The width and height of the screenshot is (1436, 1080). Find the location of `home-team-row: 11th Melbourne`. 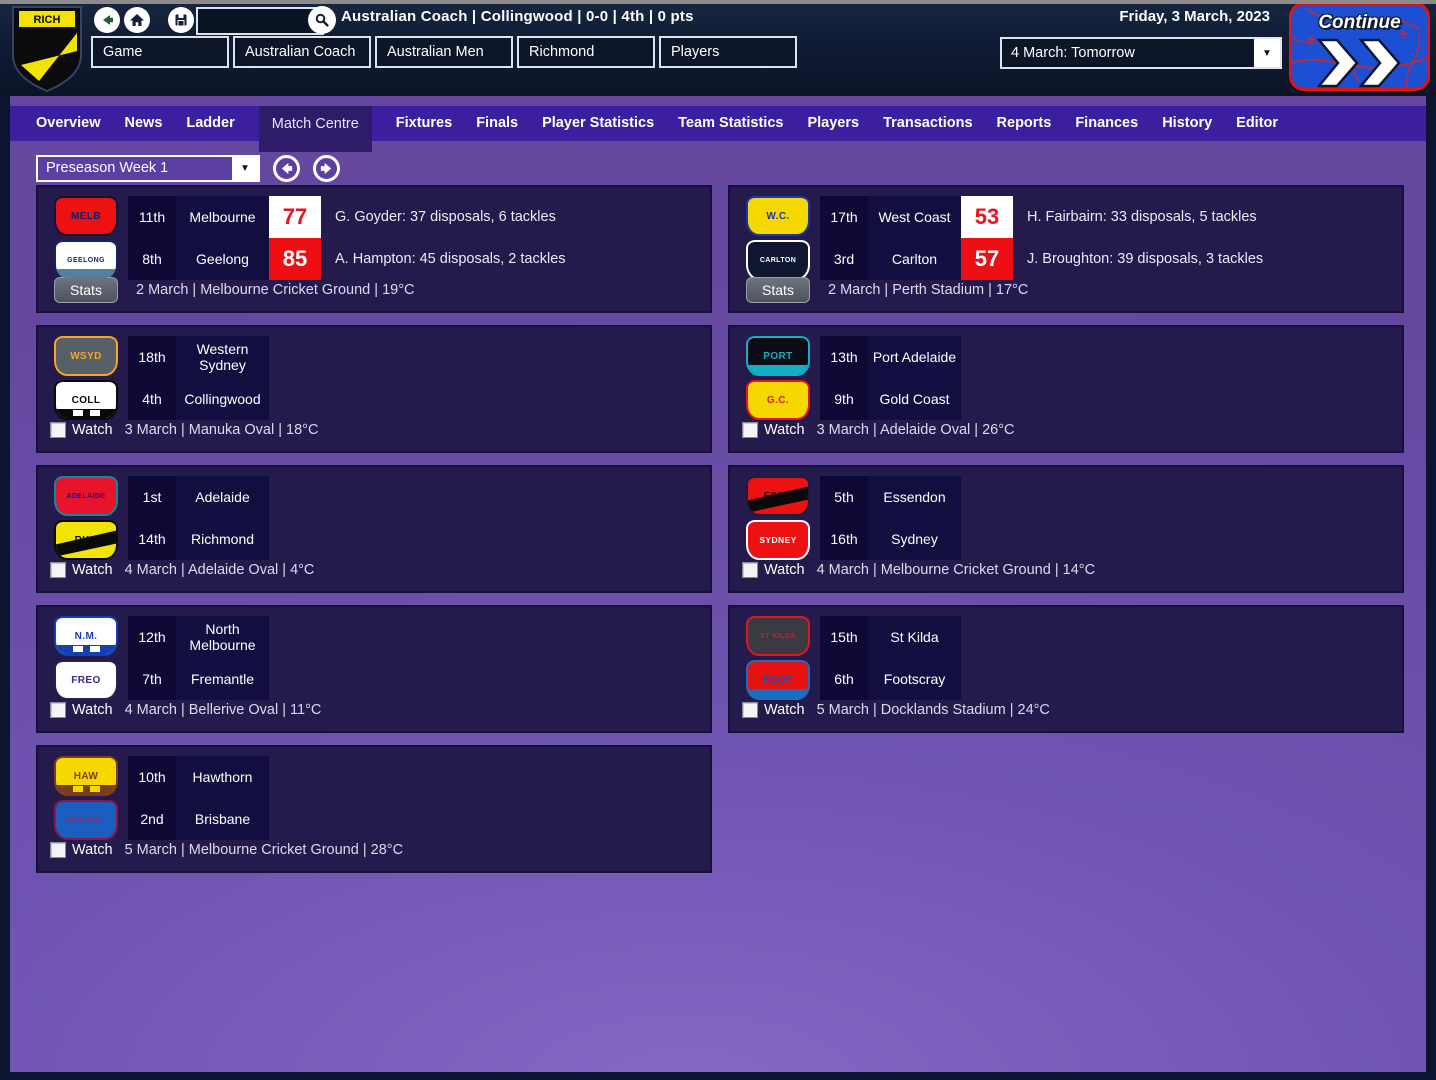

home-team-row: 11th Melbourne is located at coordinates (198, 217).